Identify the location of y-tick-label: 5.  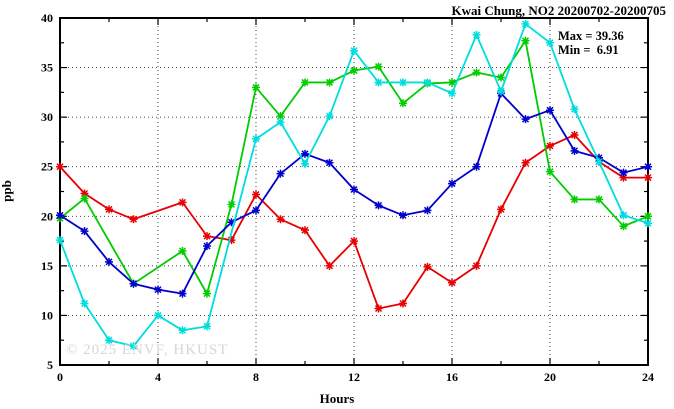
(50, 365).